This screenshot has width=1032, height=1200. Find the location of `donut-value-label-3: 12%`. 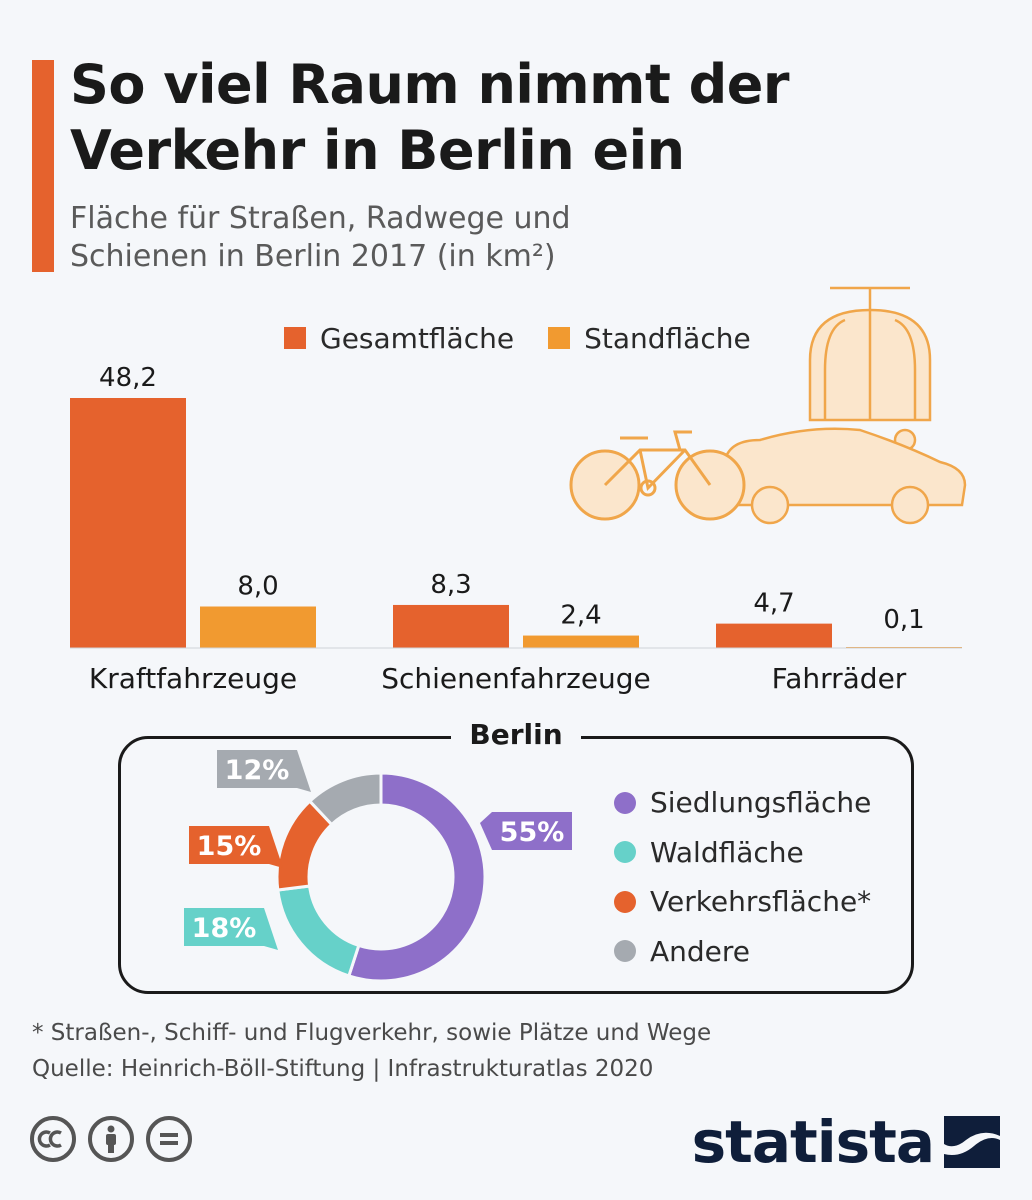

donut-value-label-3: 12% is located at coordinates (257, 770).